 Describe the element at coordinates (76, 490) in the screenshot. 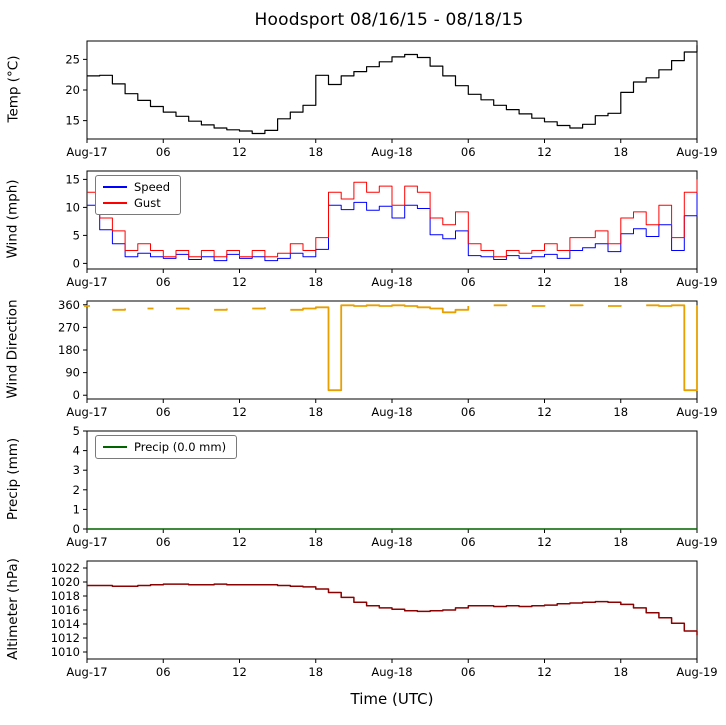

I see `svg-text: 2` at that location.